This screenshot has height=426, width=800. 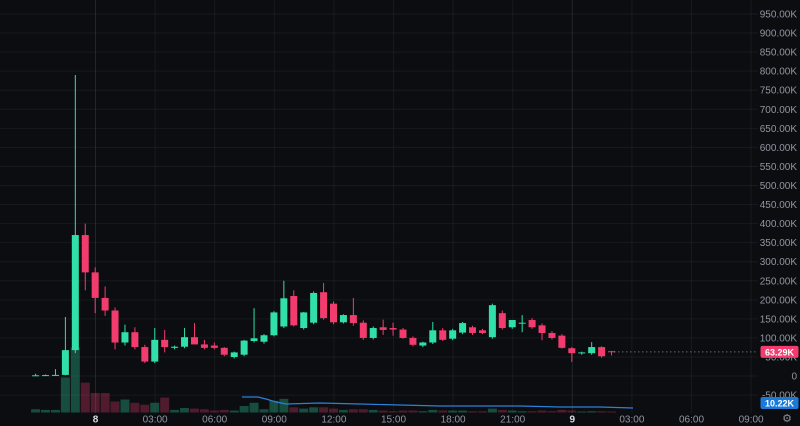 I want to click on price-tick-label: 450.00K, so click(x=779, y=205).